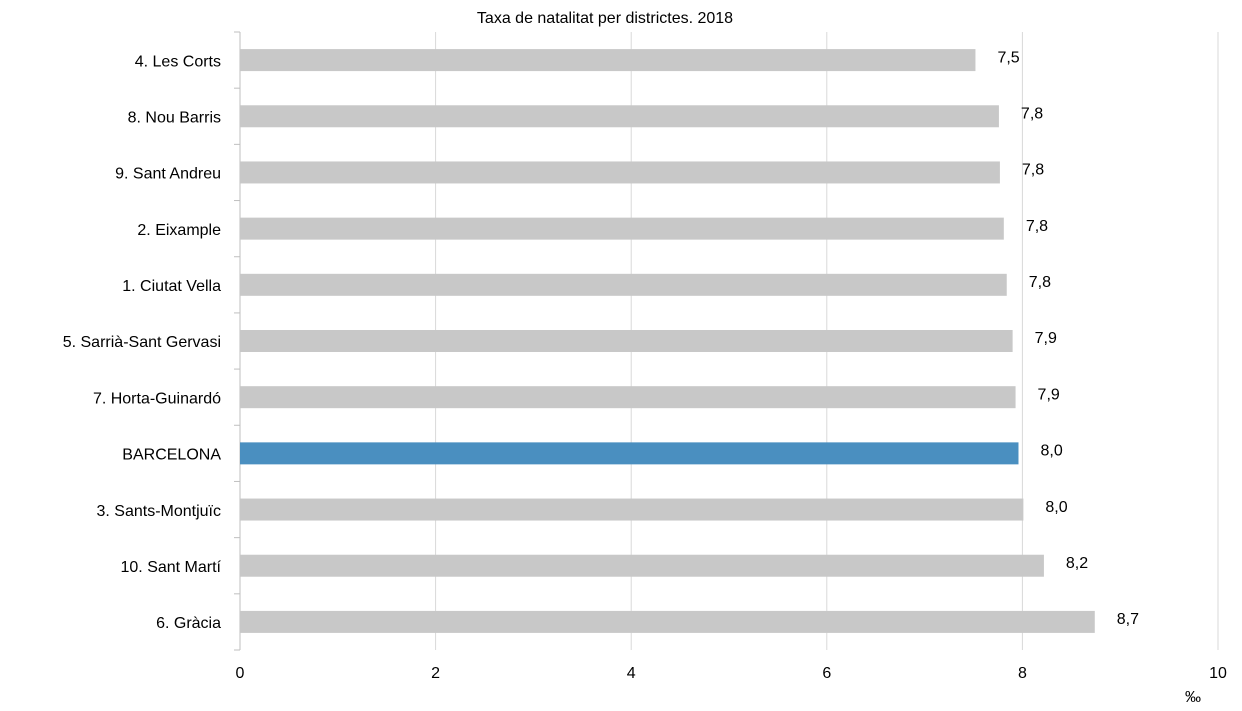  I want to click on y-tick-label: BARCELONA, so click(171, 455).